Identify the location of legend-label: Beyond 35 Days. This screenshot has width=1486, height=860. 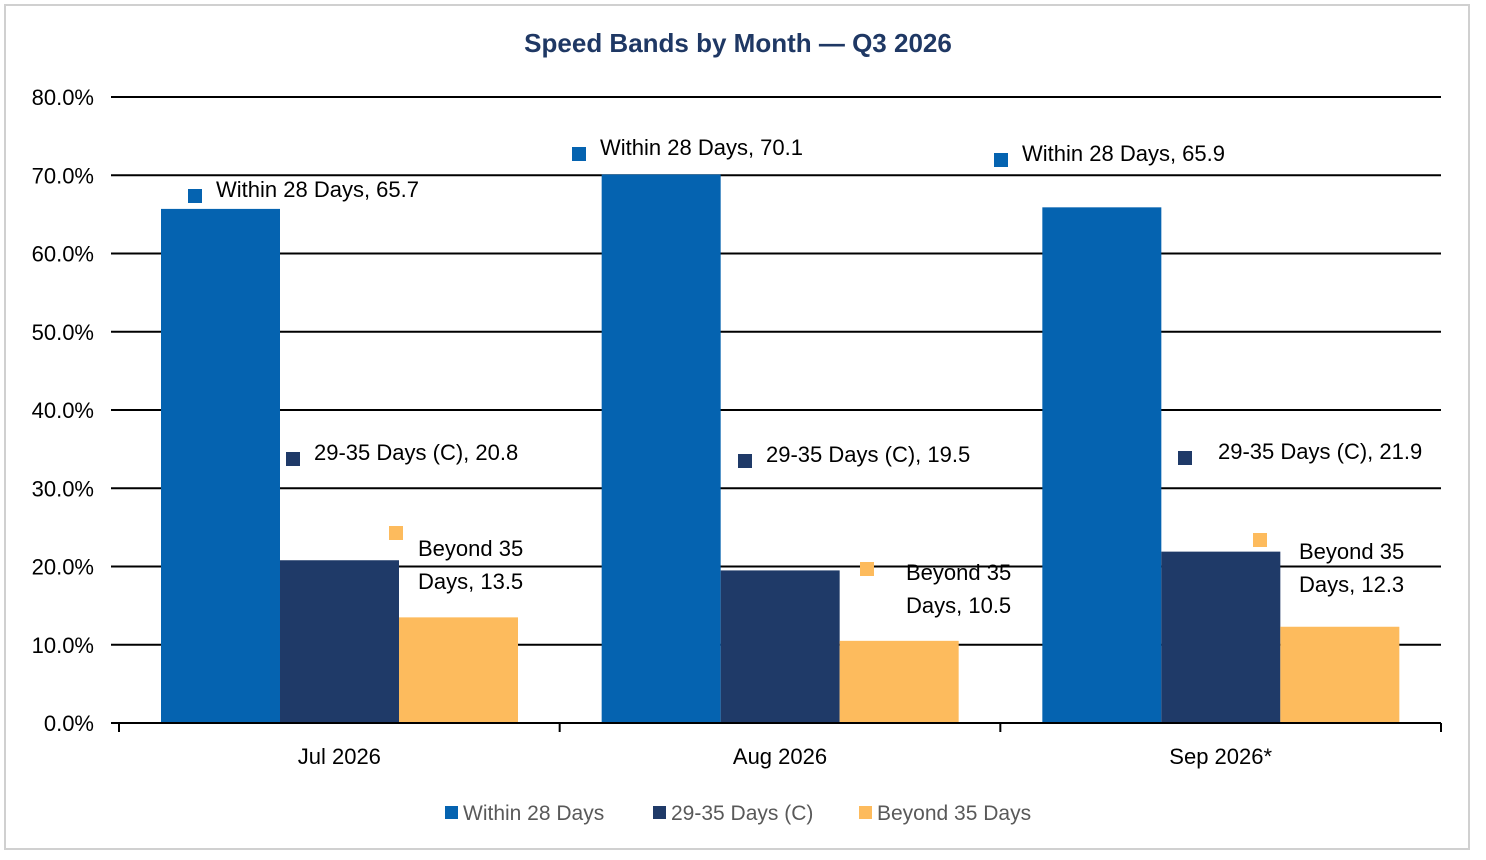
(954, 813).